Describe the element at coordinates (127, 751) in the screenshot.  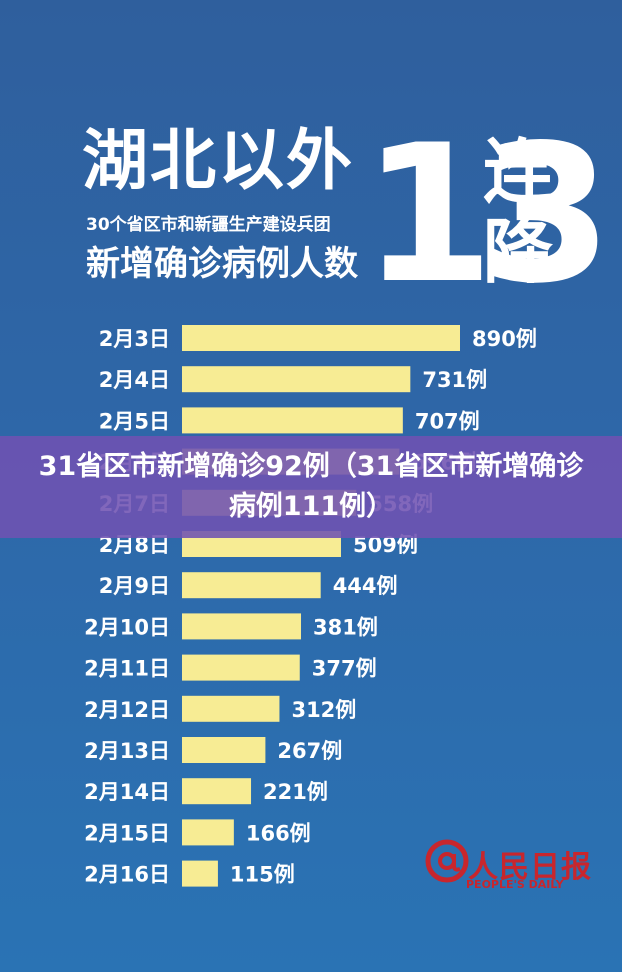
I see `category-label: 2月13日` at that location.